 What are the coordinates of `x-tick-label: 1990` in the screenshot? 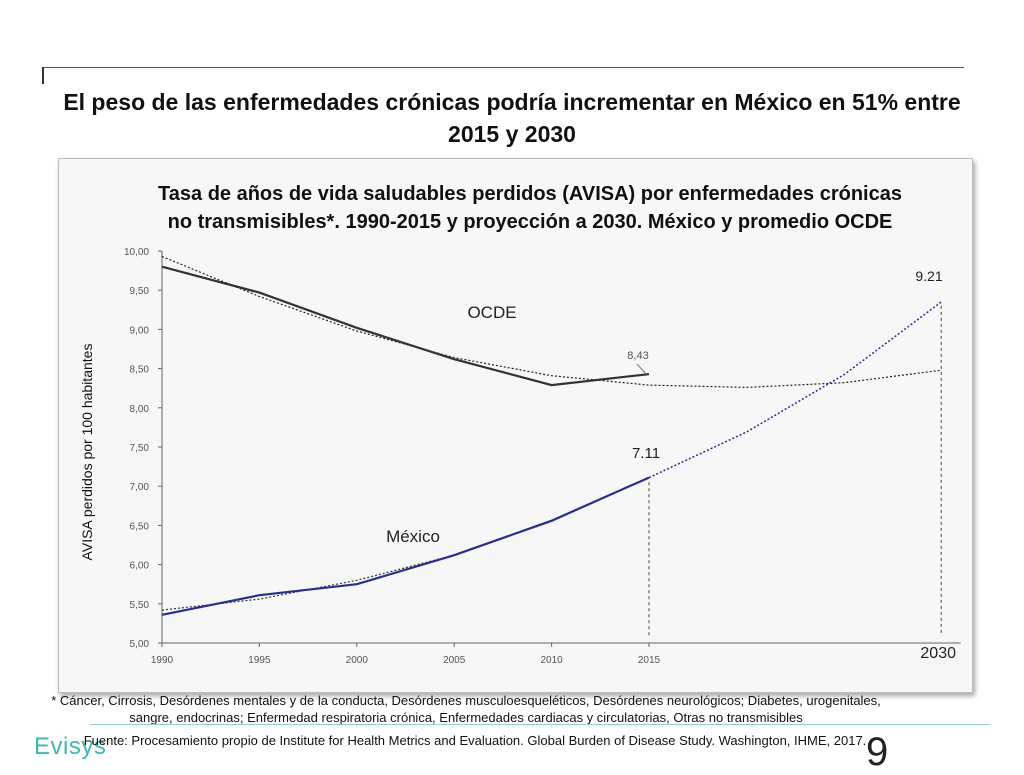 It's located at (162, 660).